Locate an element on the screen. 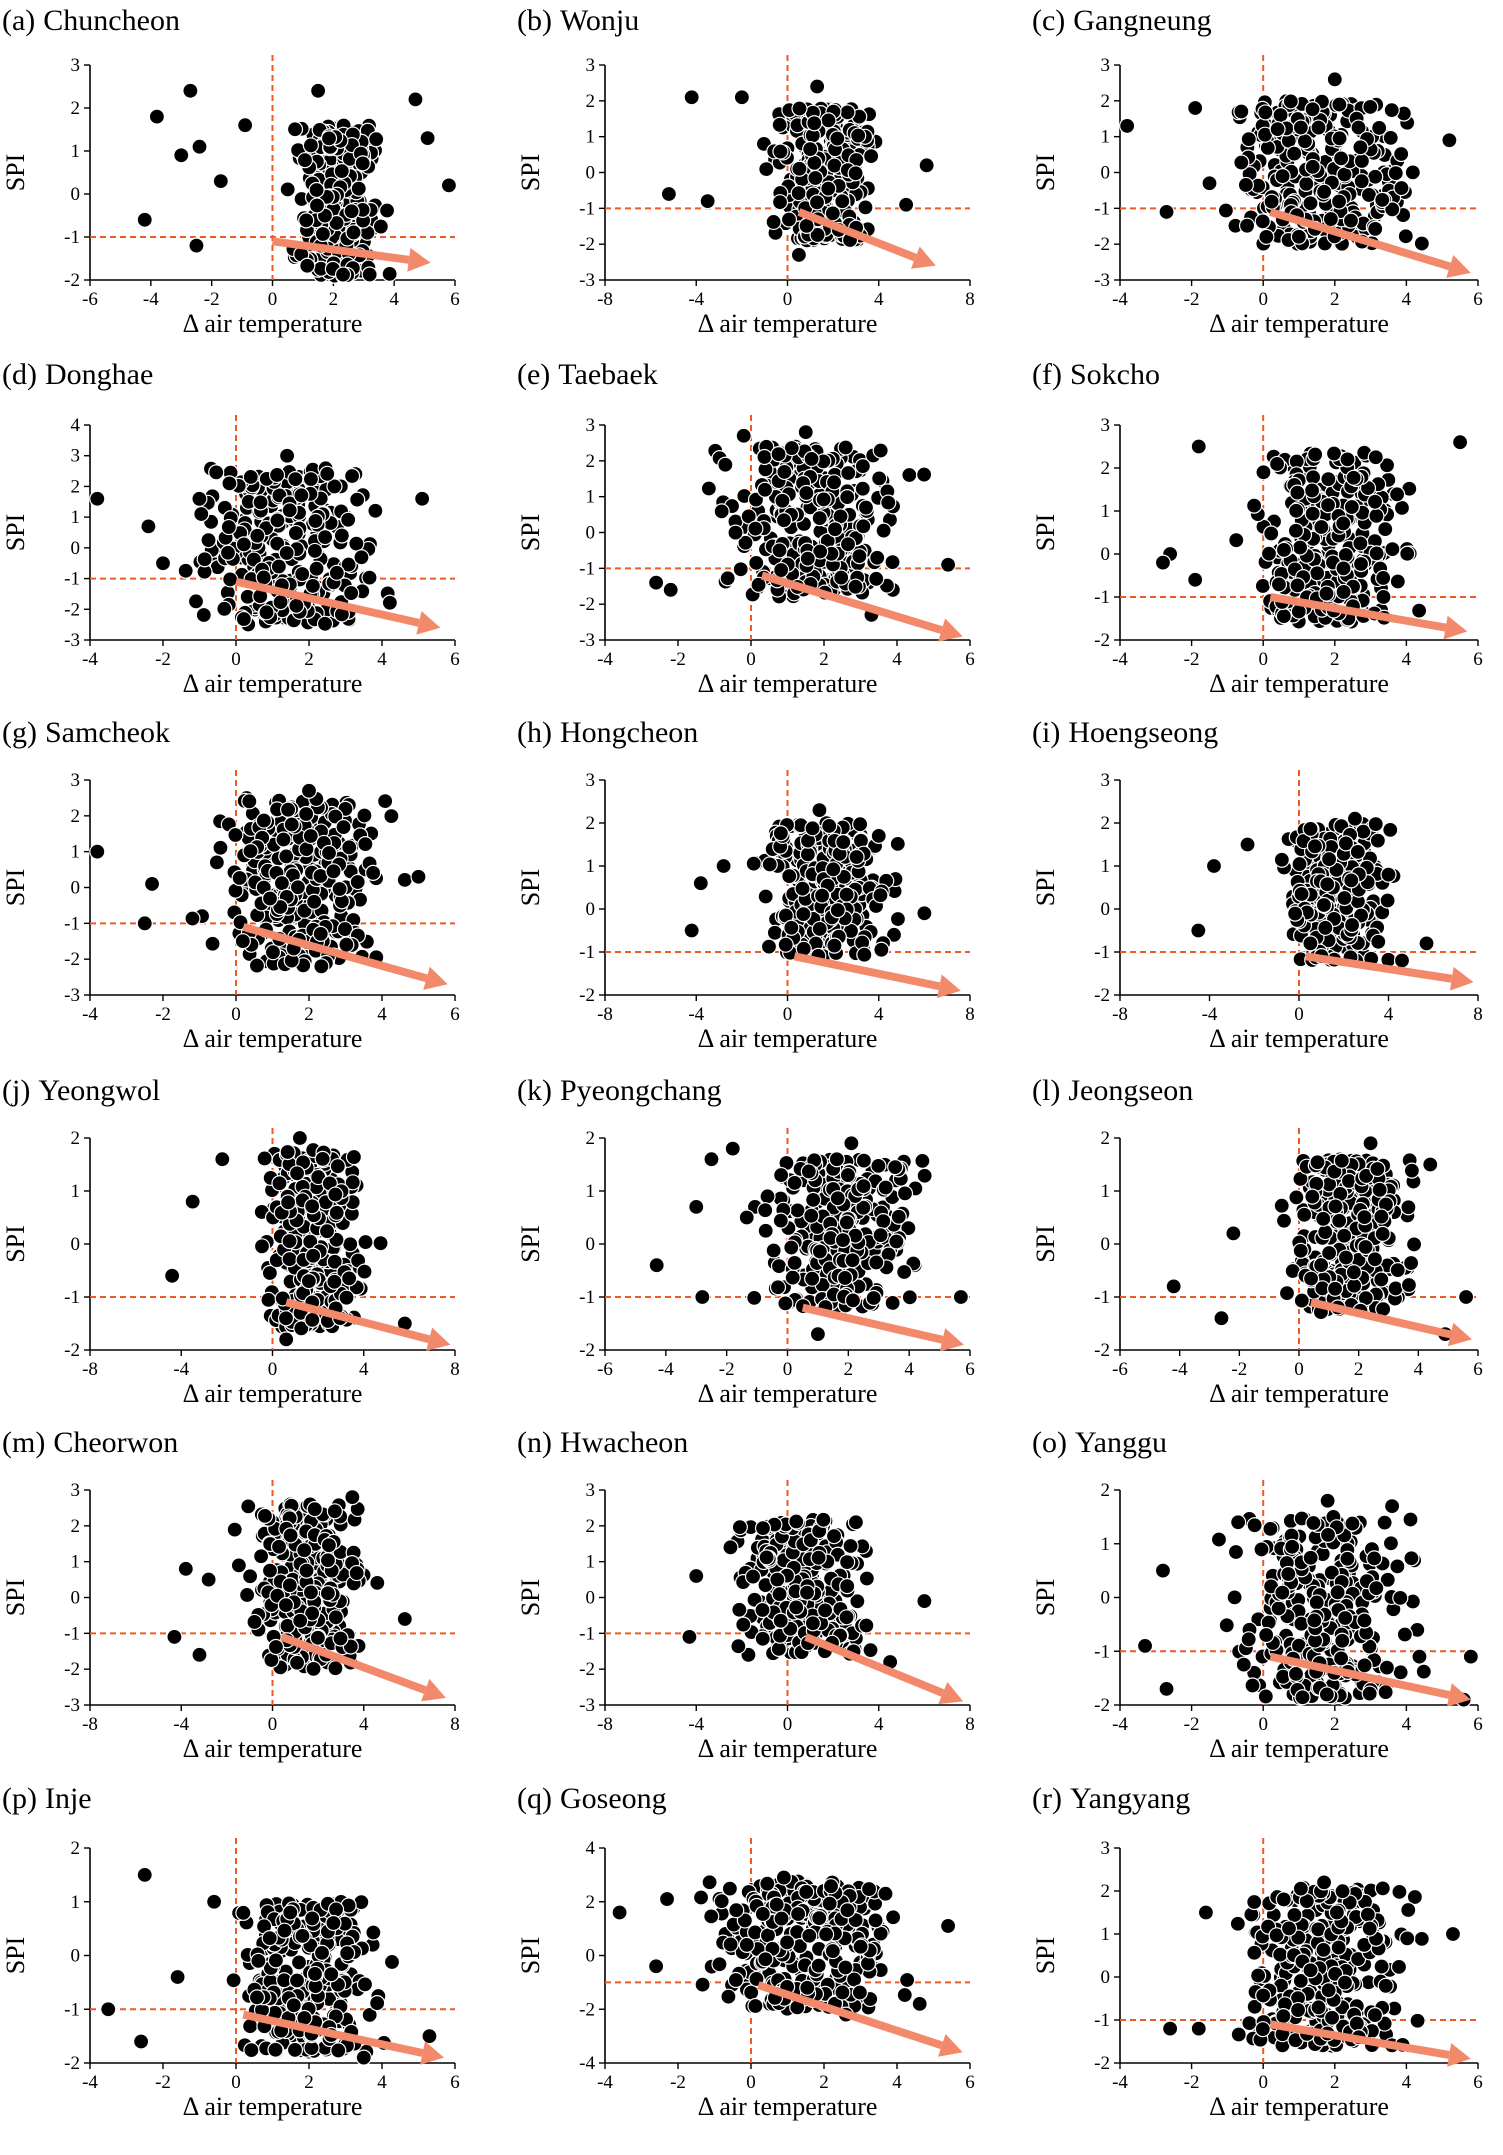 The height and width of the screenshot is (2155, 1503). x-tick-label: 8 is located at coordinates (970, 299).